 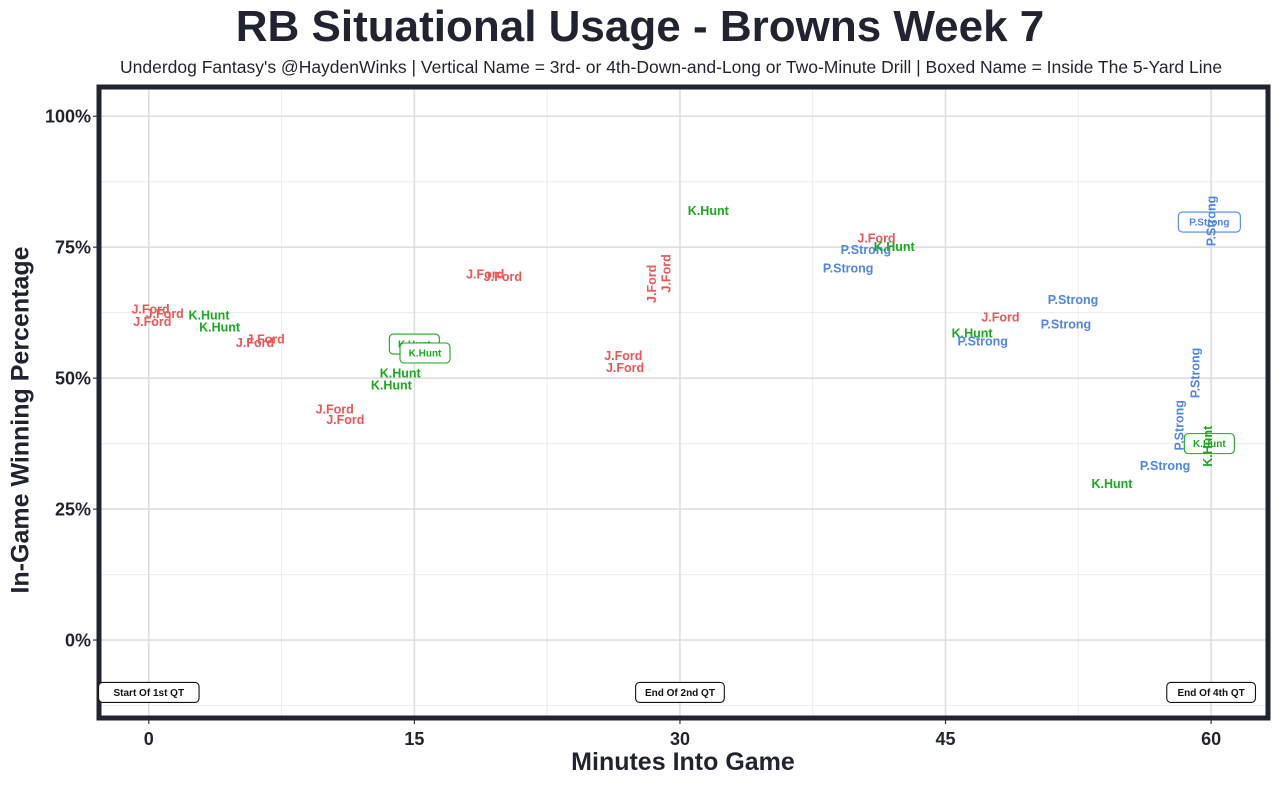 I want to click on y-tick-label: 100%, so click(x=68, y=117).